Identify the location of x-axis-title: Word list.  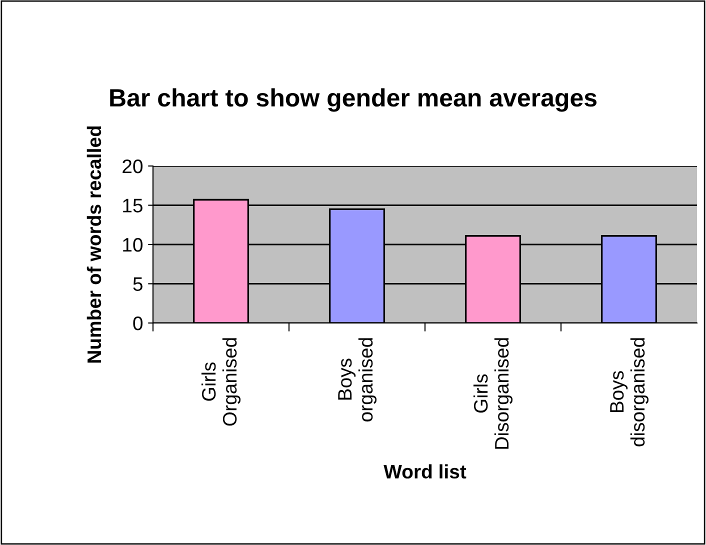
(425, 471).